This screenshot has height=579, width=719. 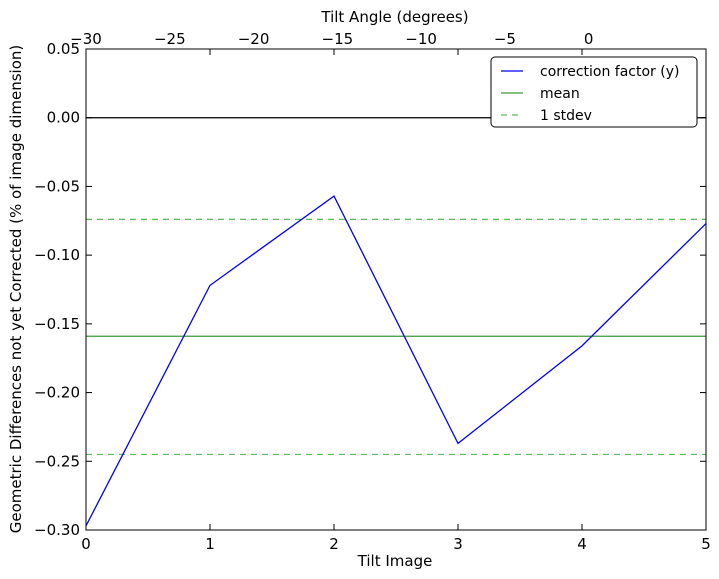 What do you see at coordinates (395, 561) in the screenshot?
I see `x-axis-title: Tilt Image` at bounding box center [395, 561].